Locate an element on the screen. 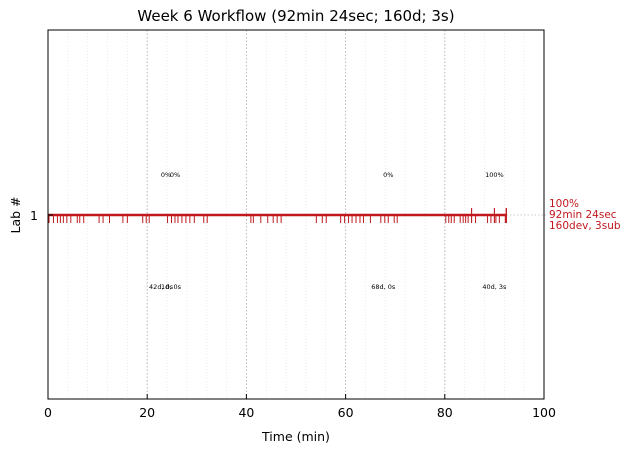  x-tick-label: 20 is located at coordinates (147, 412).